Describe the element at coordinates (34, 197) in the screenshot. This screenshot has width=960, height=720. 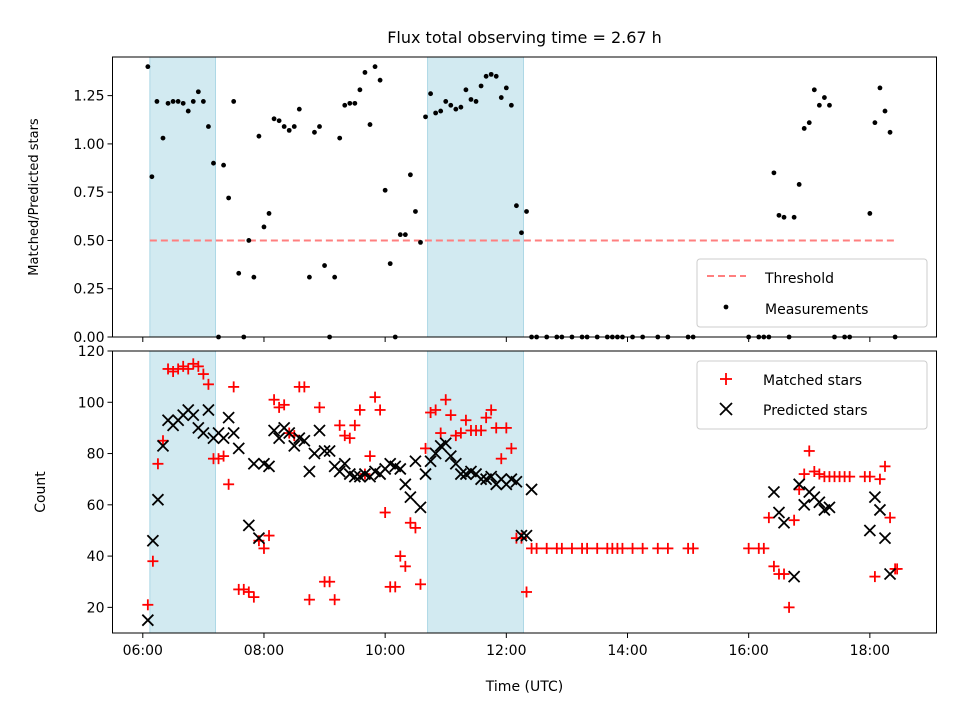
I see `top-y-axis-label: Matched/Predicted stars` at that location.